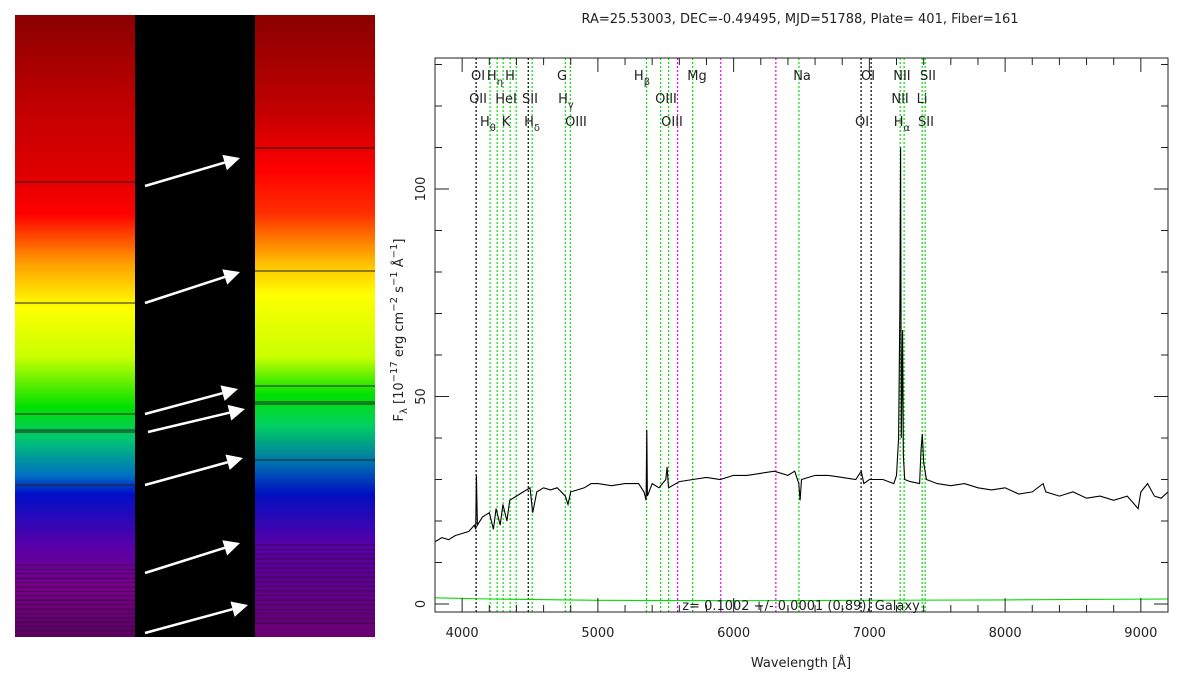 The width and height of the screenshot is (1194, 684). What do you see at coordinates (597, 633) in the screenshot?
I see `x-tick-label: 5000` at bounding box center [597, 633].